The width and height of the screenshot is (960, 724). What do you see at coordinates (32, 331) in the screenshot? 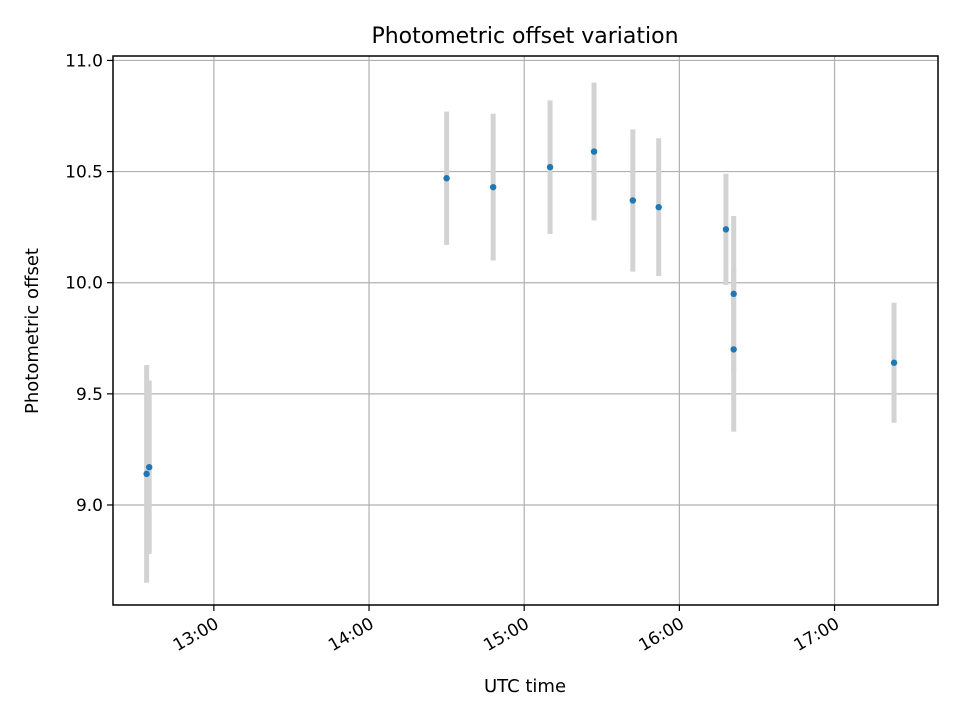
I see `y-axis-label: Photometric offset` at bounding box center [32, 331].